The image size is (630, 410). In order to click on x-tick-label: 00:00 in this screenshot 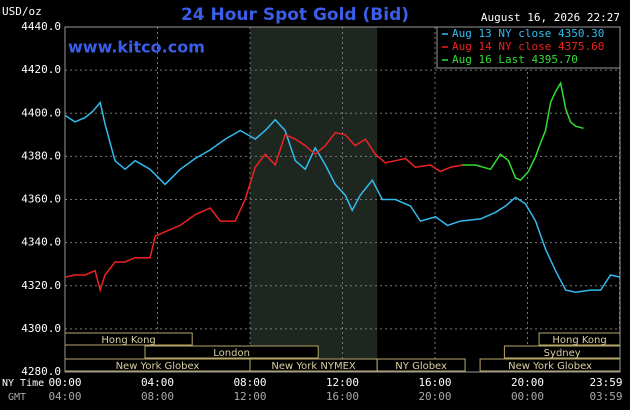, I will do `click(64, 382)`.